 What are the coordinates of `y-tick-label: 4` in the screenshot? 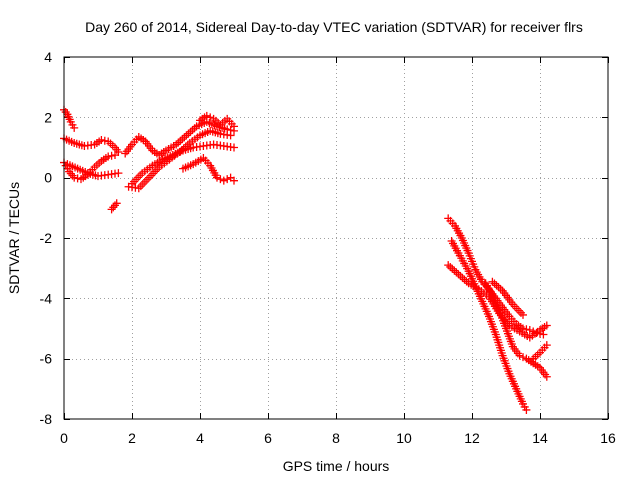 It's located at (48, 57).